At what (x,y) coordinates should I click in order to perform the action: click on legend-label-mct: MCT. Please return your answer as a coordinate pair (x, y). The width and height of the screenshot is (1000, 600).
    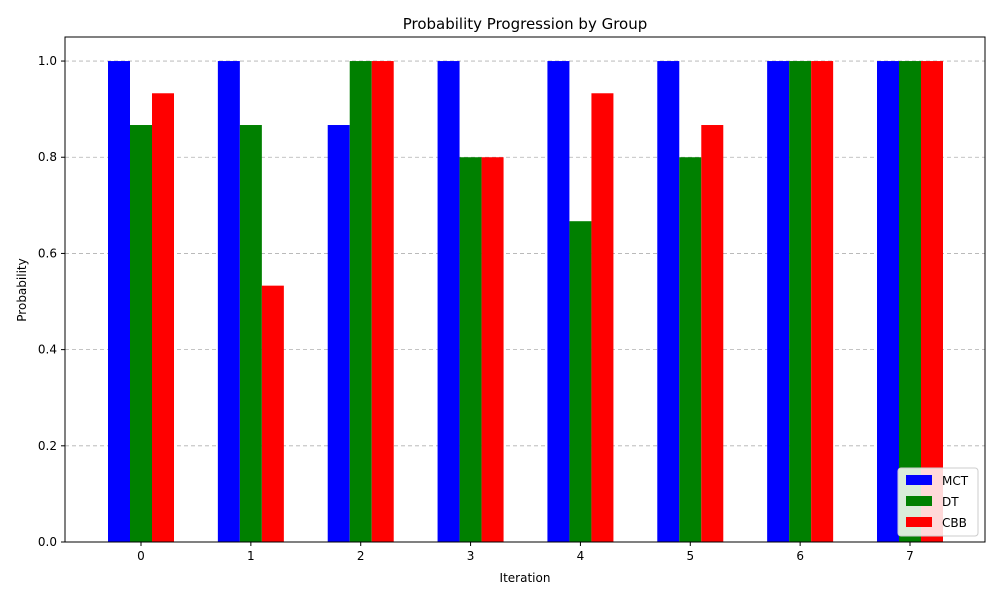
    Looking at the image, I should click on (955, 481).